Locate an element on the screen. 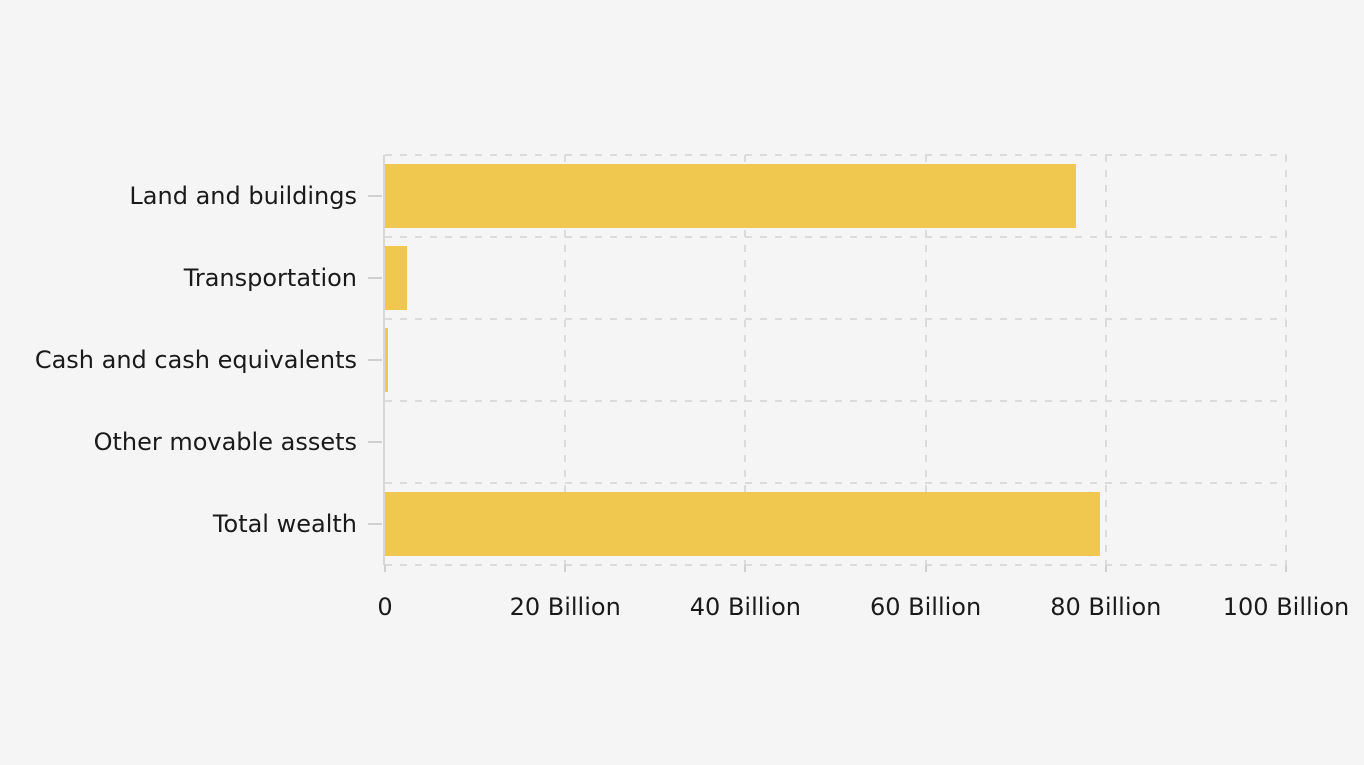 The width and height of the screenshot is (1364, 765). x-tick-label-0: 0 is located at coordinates (385, 607).